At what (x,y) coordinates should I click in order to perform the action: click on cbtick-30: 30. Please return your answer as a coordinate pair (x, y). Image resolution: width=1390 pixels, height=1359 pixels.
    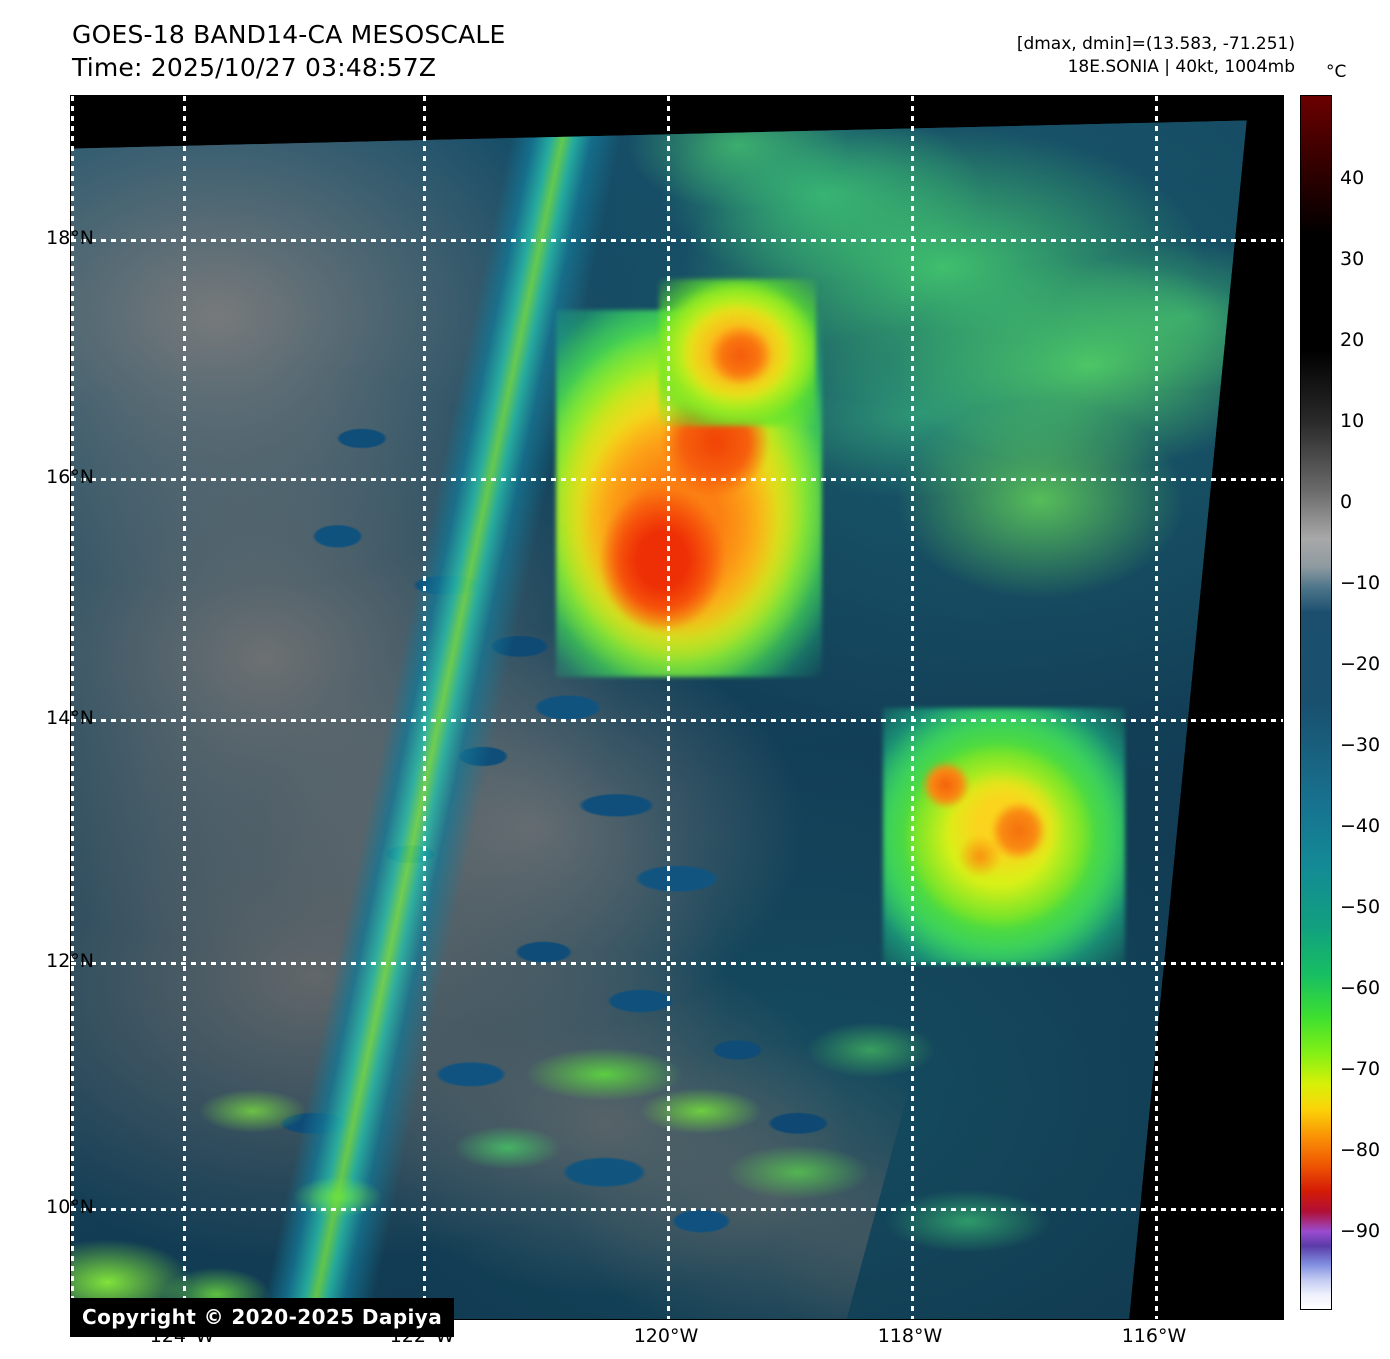
    Looking at the image, I should click on (1352, 259).